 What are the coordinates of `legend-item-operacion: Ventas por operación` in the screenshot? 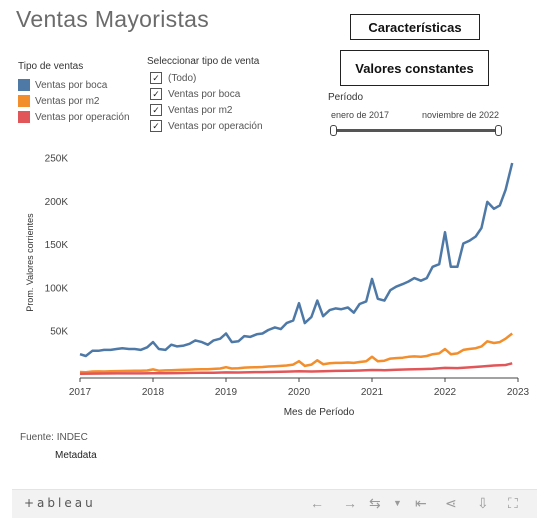 It's located at (74, 117).